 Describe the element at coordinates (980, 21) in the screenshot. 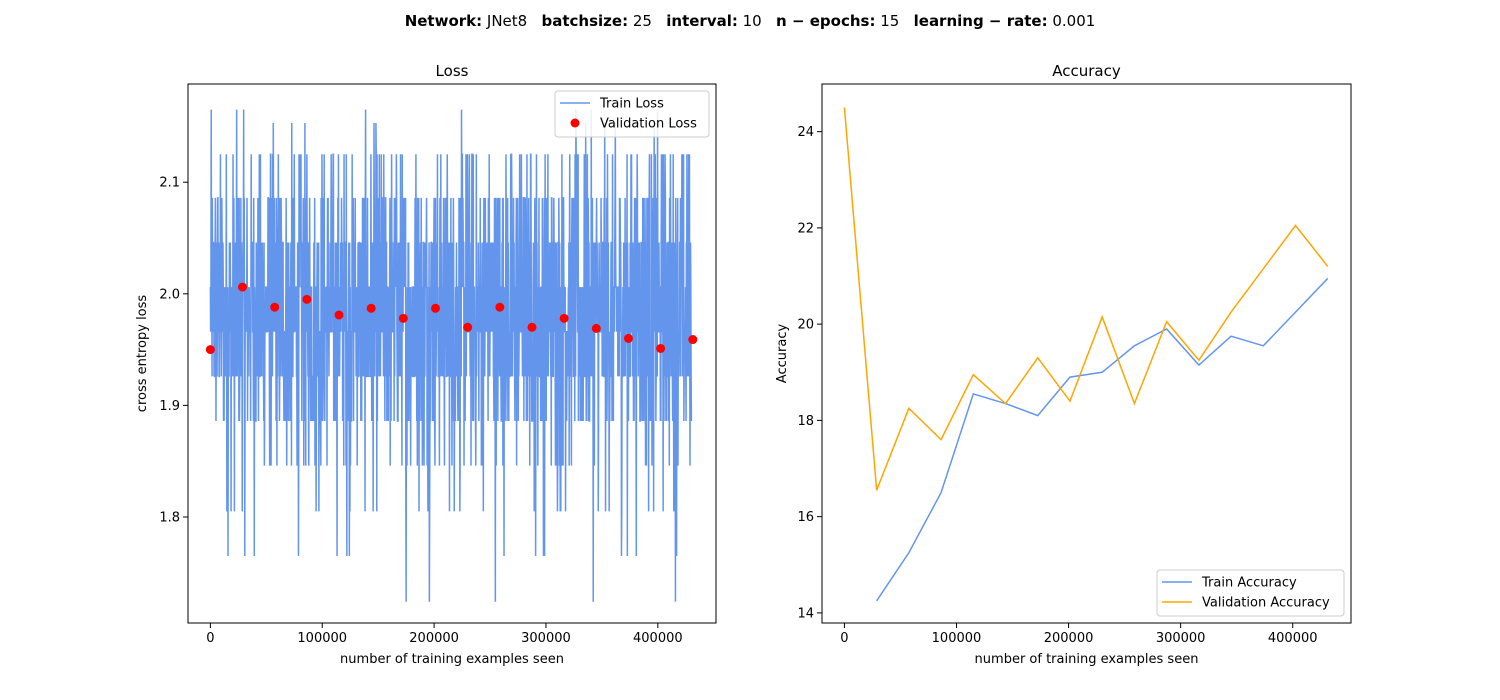

I see `title-key: learning − rate:` at that location.